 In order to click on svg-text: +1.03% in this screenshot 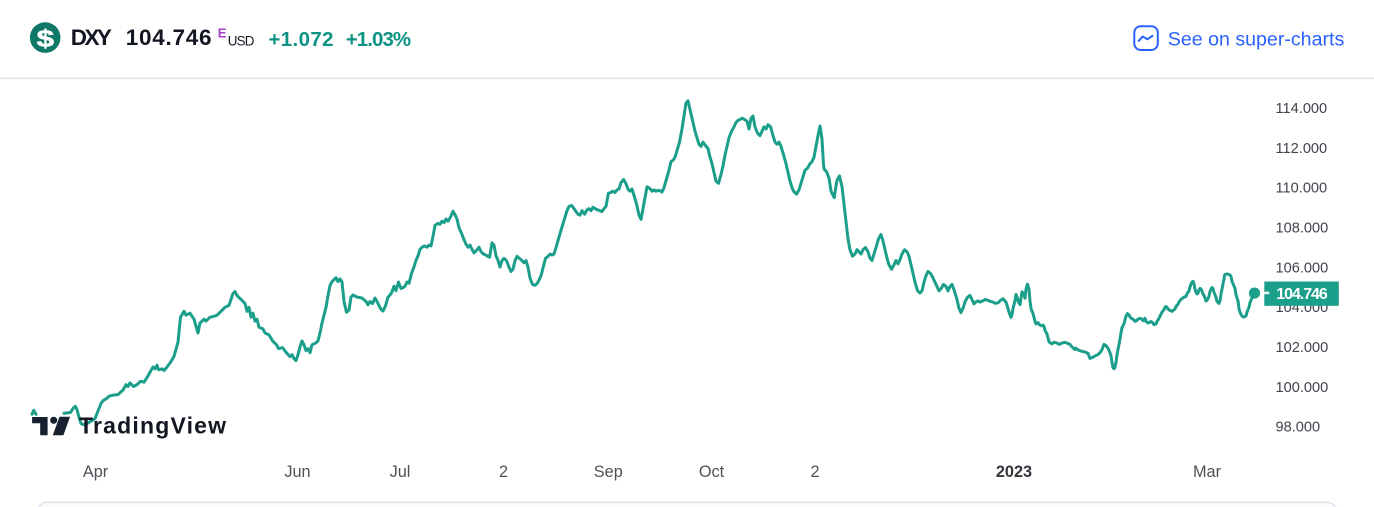, I will do `click(378, 40)`.